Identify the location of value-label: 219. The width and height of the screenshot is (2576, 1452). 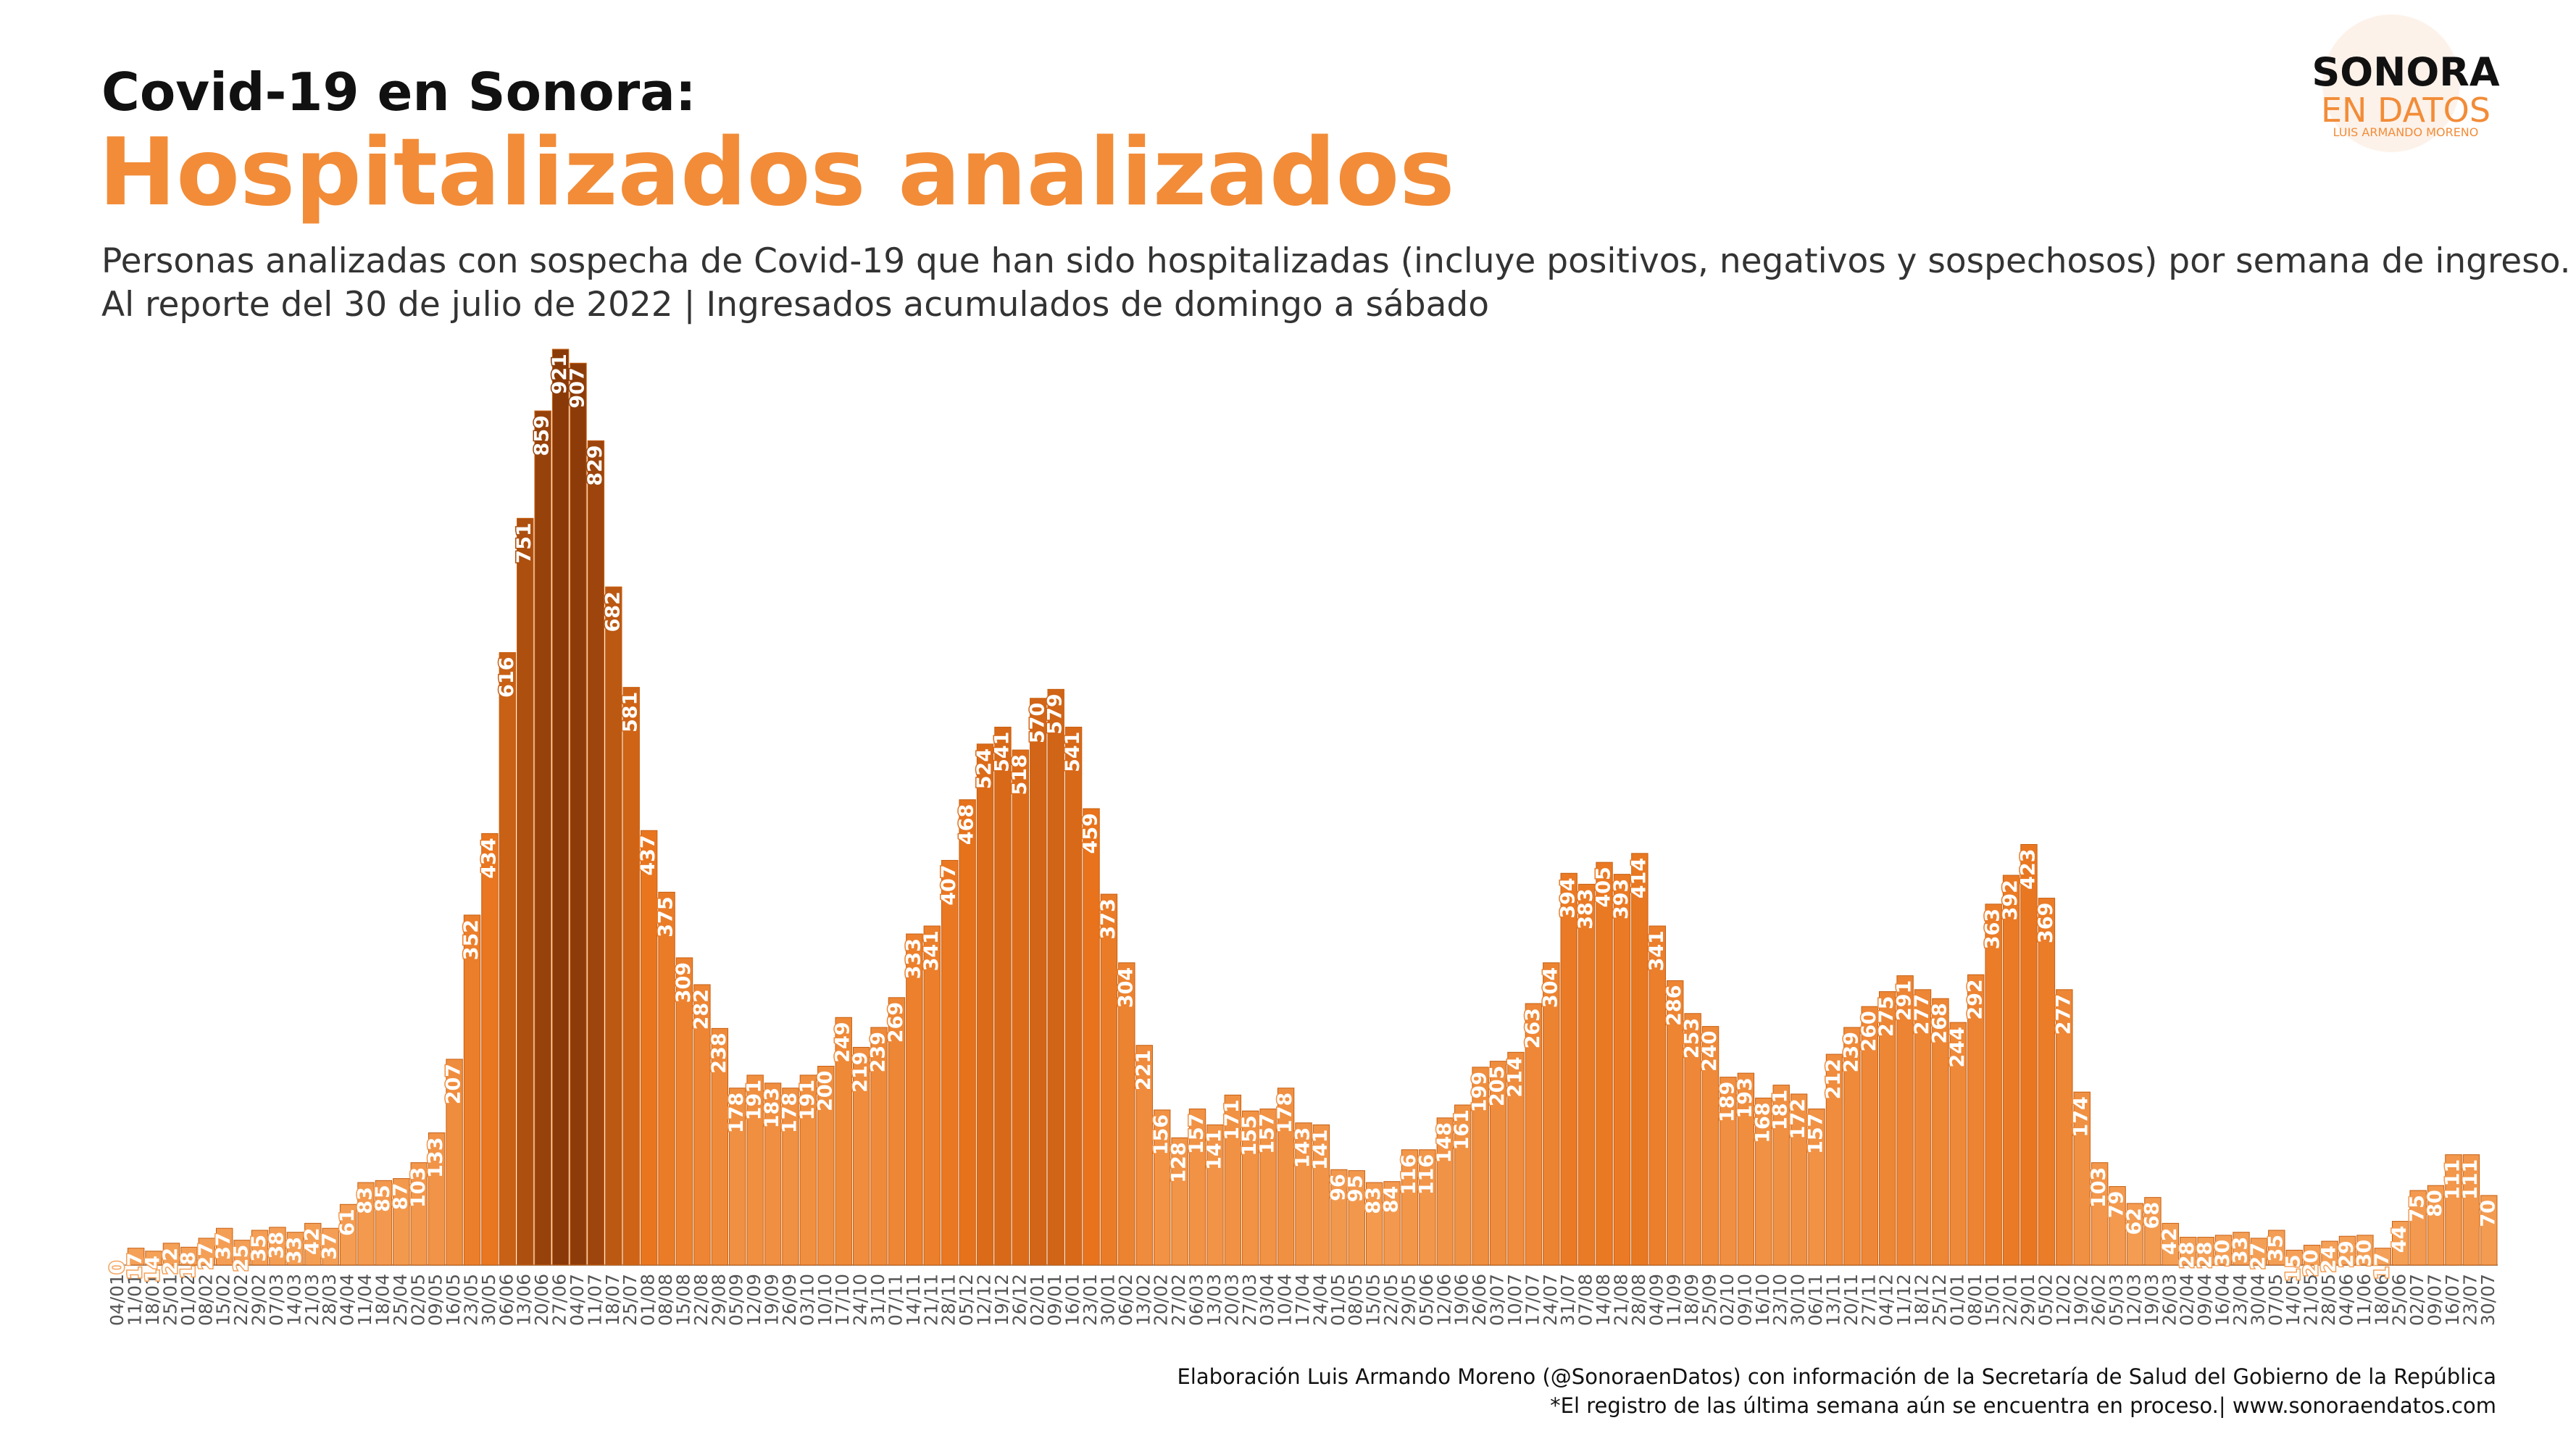
(860, 1071).